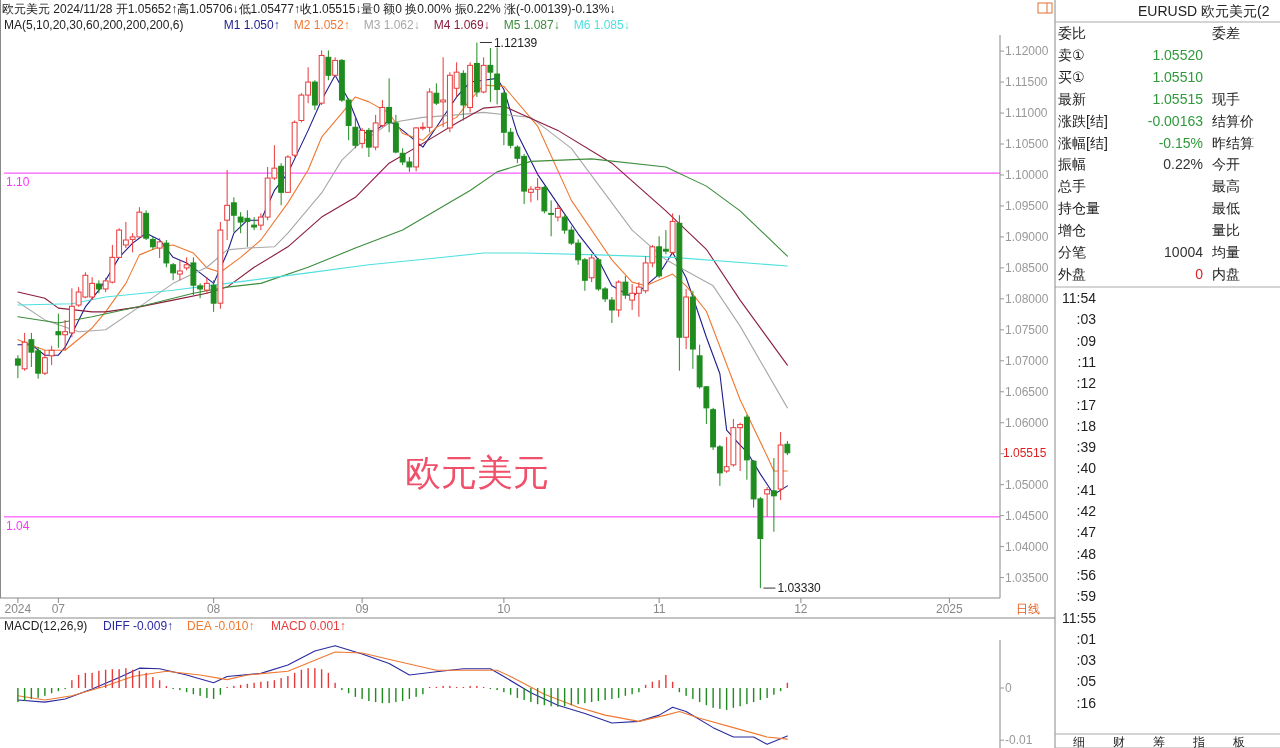 This screenshot has height=748, width=1280. What do you see at coordinates (1025, 452) in the screenshot?
I see `text: 1.05515` at bounding box center [1025, 452].